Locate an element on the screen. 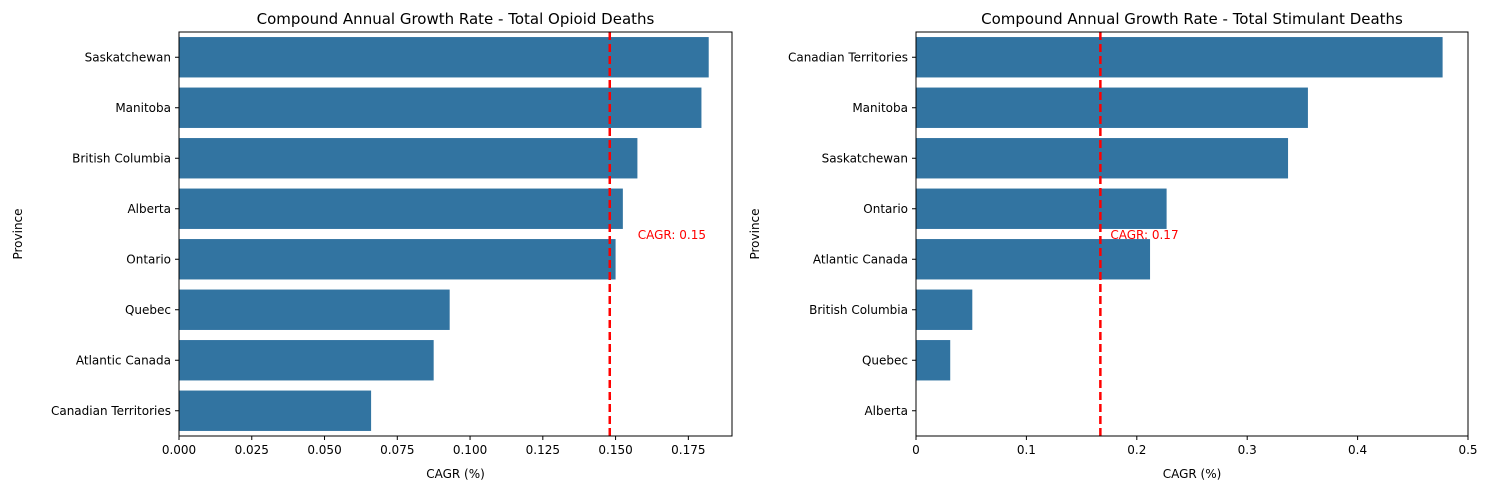  x-tick-label: 0.4 is located at coordinates (1357, 450).